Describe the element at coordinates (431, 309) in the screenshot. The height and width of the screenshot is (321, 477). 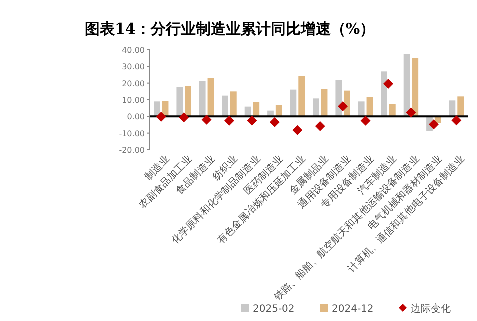
I see `legend-label: 边际变化` at that location.